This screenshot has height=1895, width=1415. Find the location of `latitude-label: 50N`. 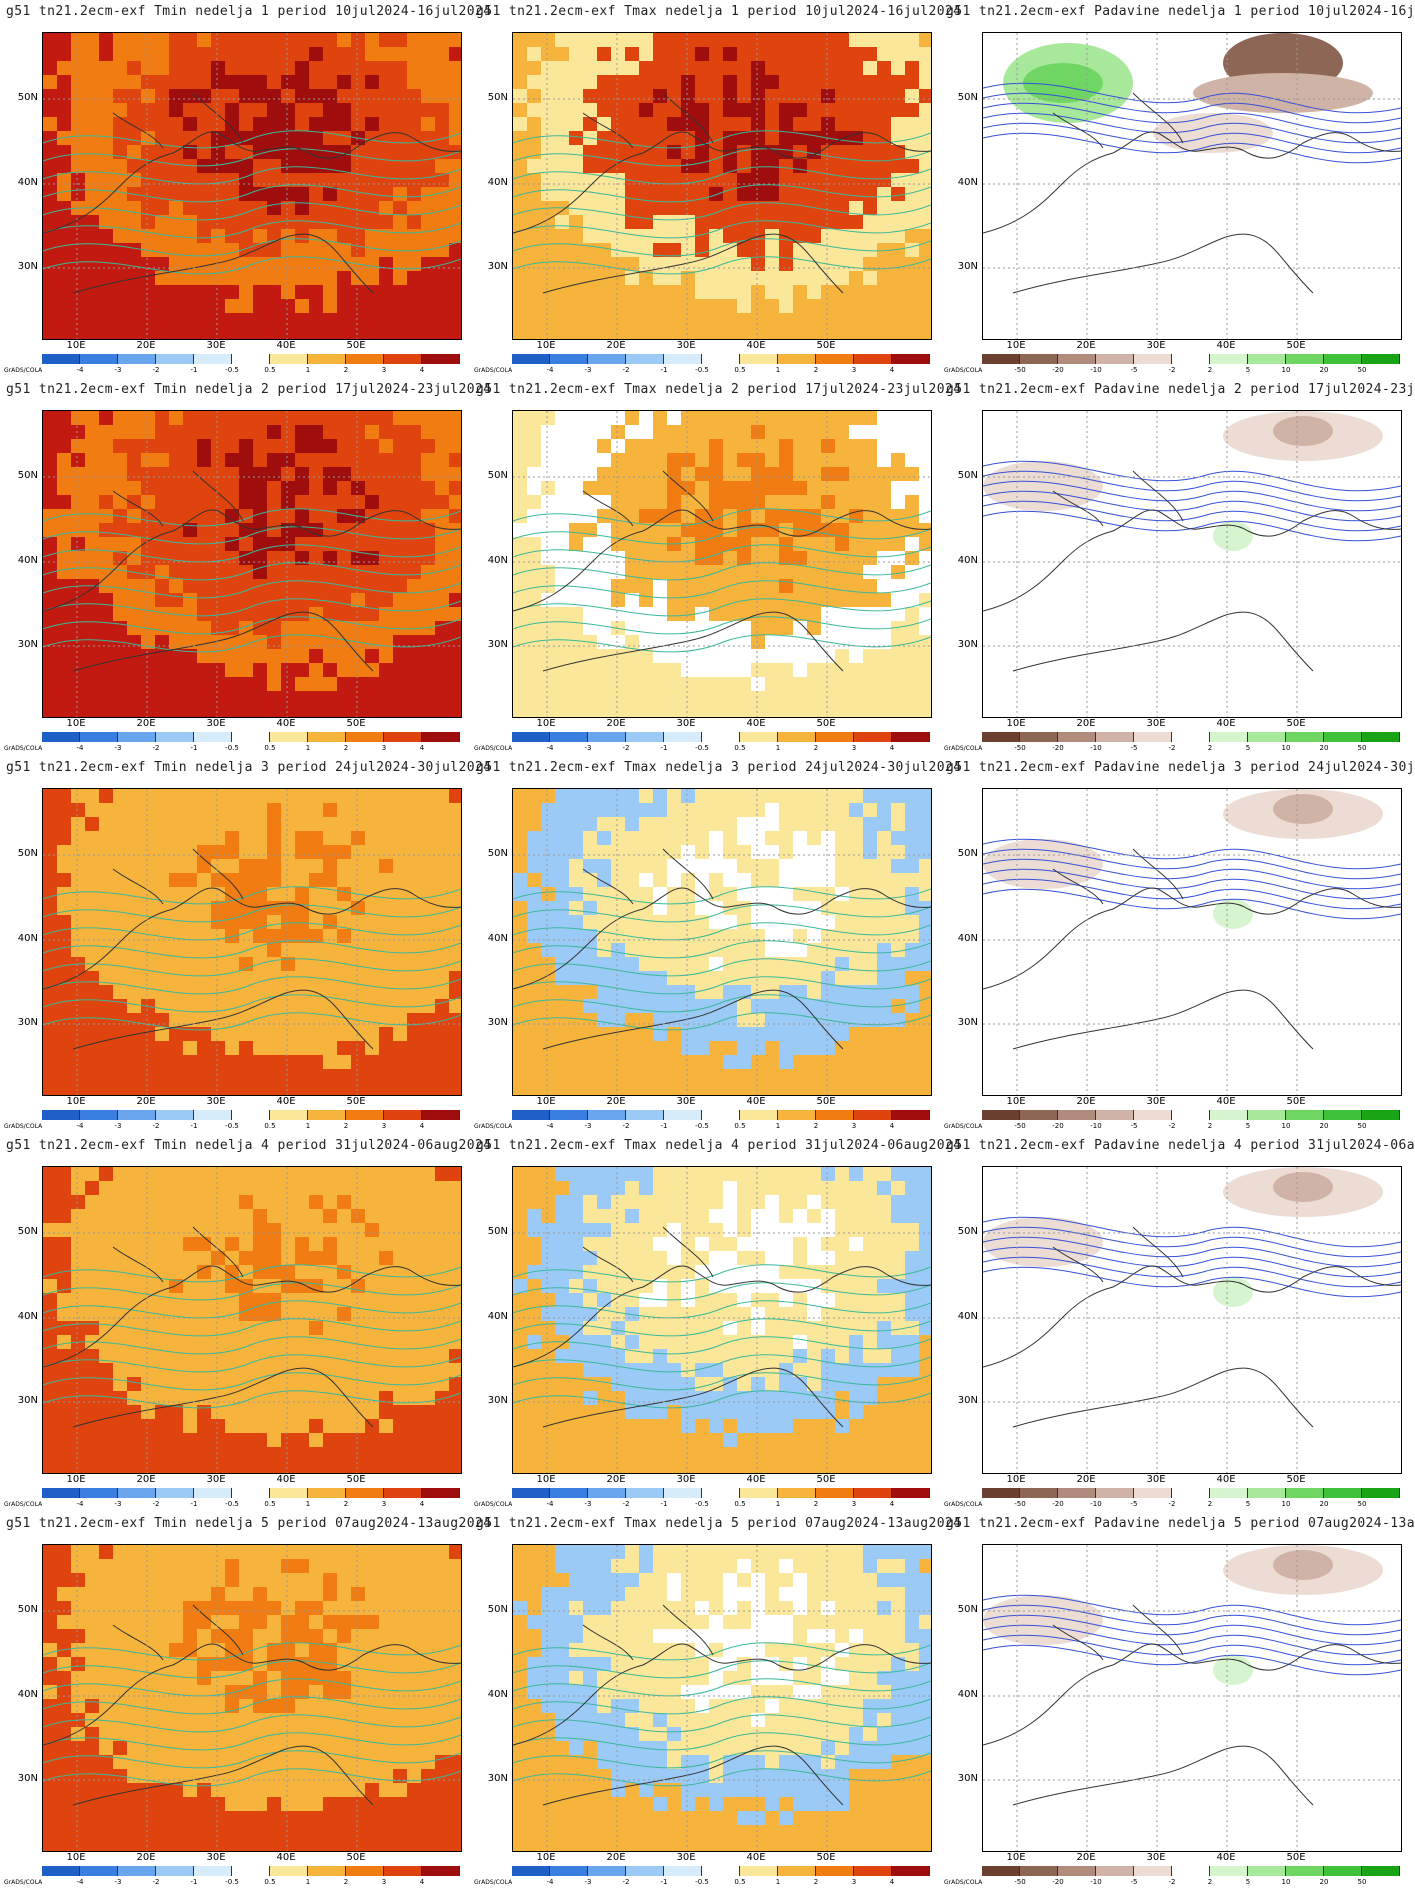

latitude-label: 50N is located at coordinates (967, 97).